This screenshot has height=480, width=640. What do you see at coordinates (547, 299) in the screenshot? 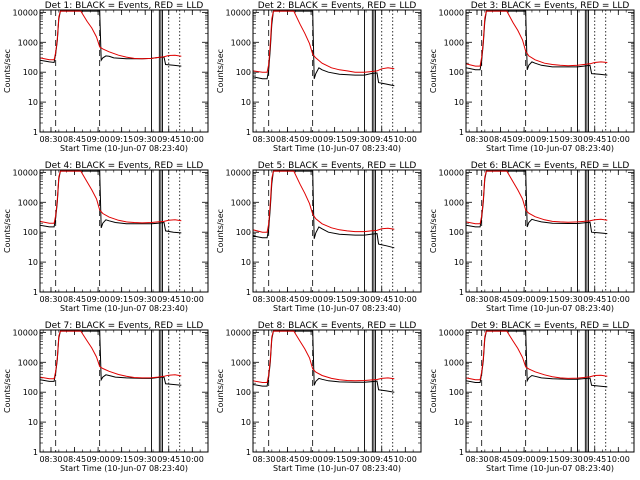
I see `chart-5-x-tick-label: 09:15` at bounding box center [547, 299].